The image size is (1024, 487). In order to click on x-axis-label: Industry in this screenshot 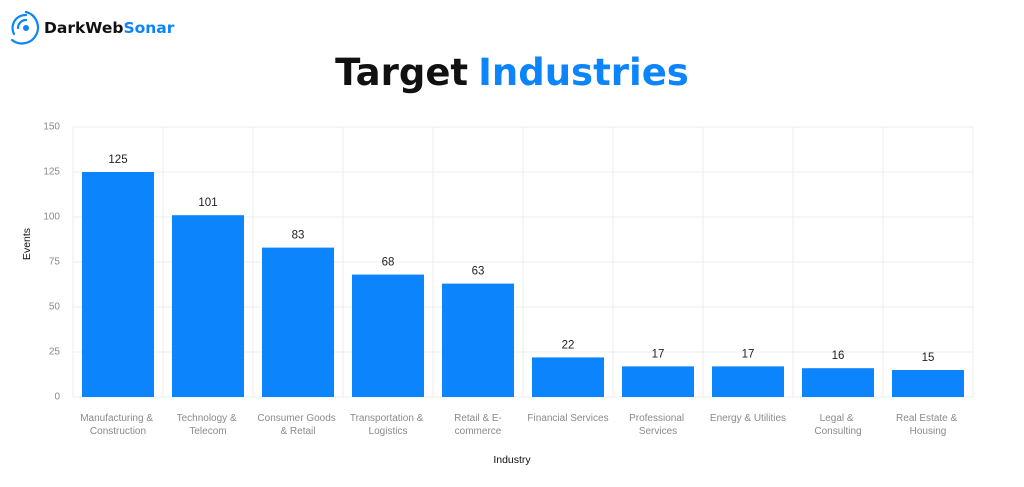, I will do `click(512, 460)`.